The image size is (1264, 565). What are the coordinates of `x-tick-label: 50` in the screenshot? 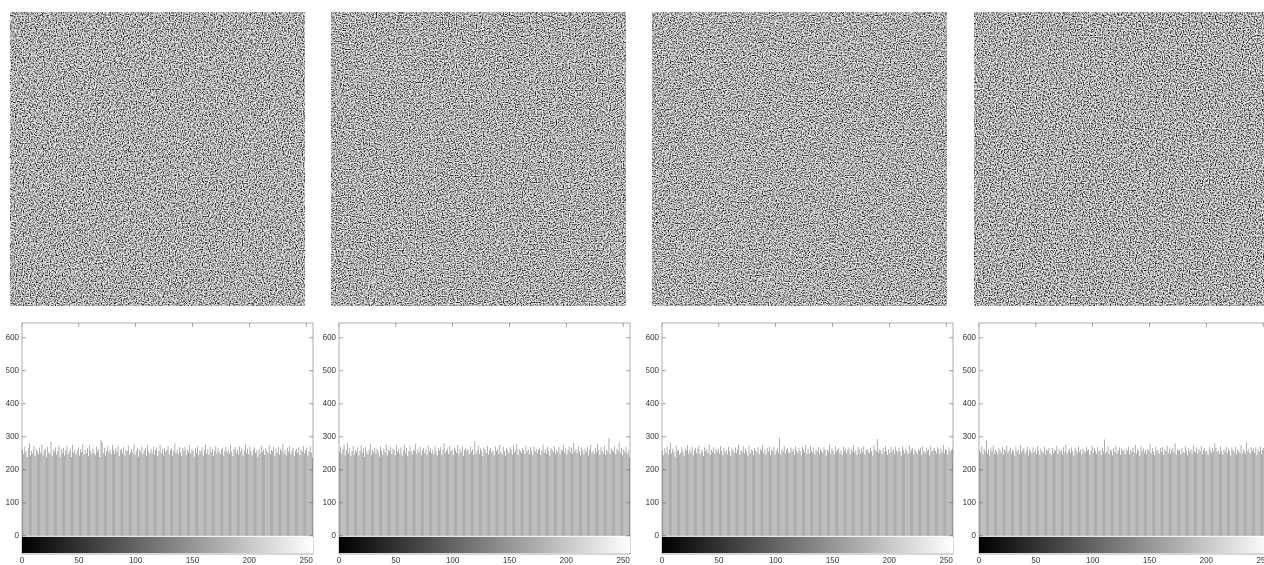 It's located at (395, 560).